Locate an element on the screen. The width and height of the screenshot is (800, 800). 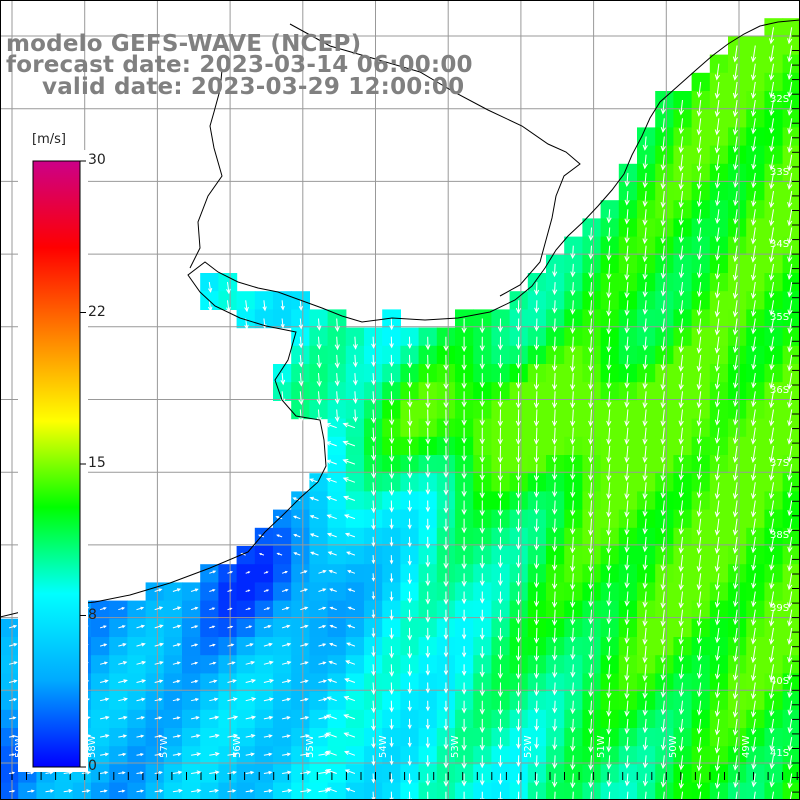
border-path is located at coordinates (206, 169).